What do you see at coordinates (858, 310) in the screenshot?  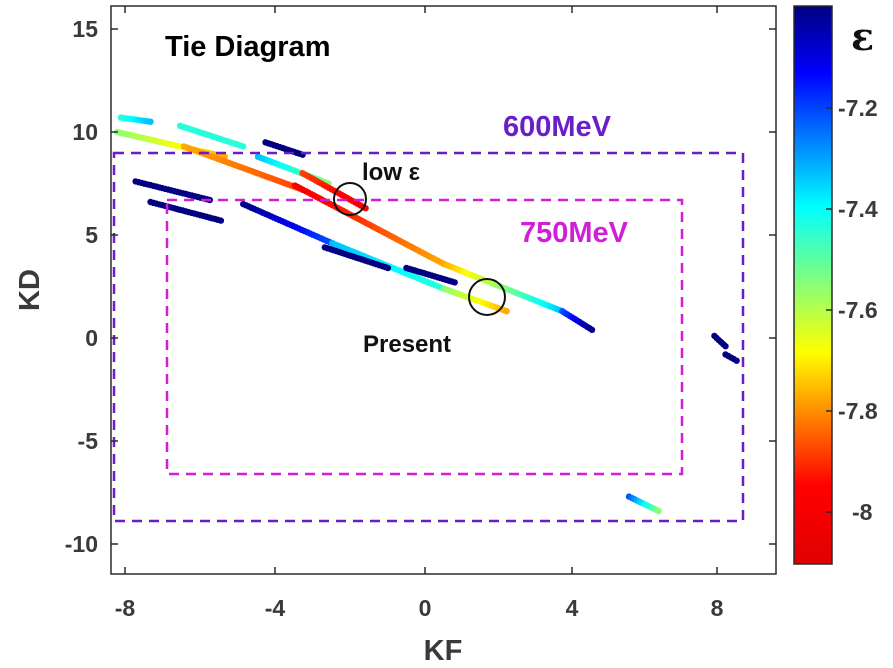 I see `colorbar-tick-label: -7.6` at bounding box center [858, 310].